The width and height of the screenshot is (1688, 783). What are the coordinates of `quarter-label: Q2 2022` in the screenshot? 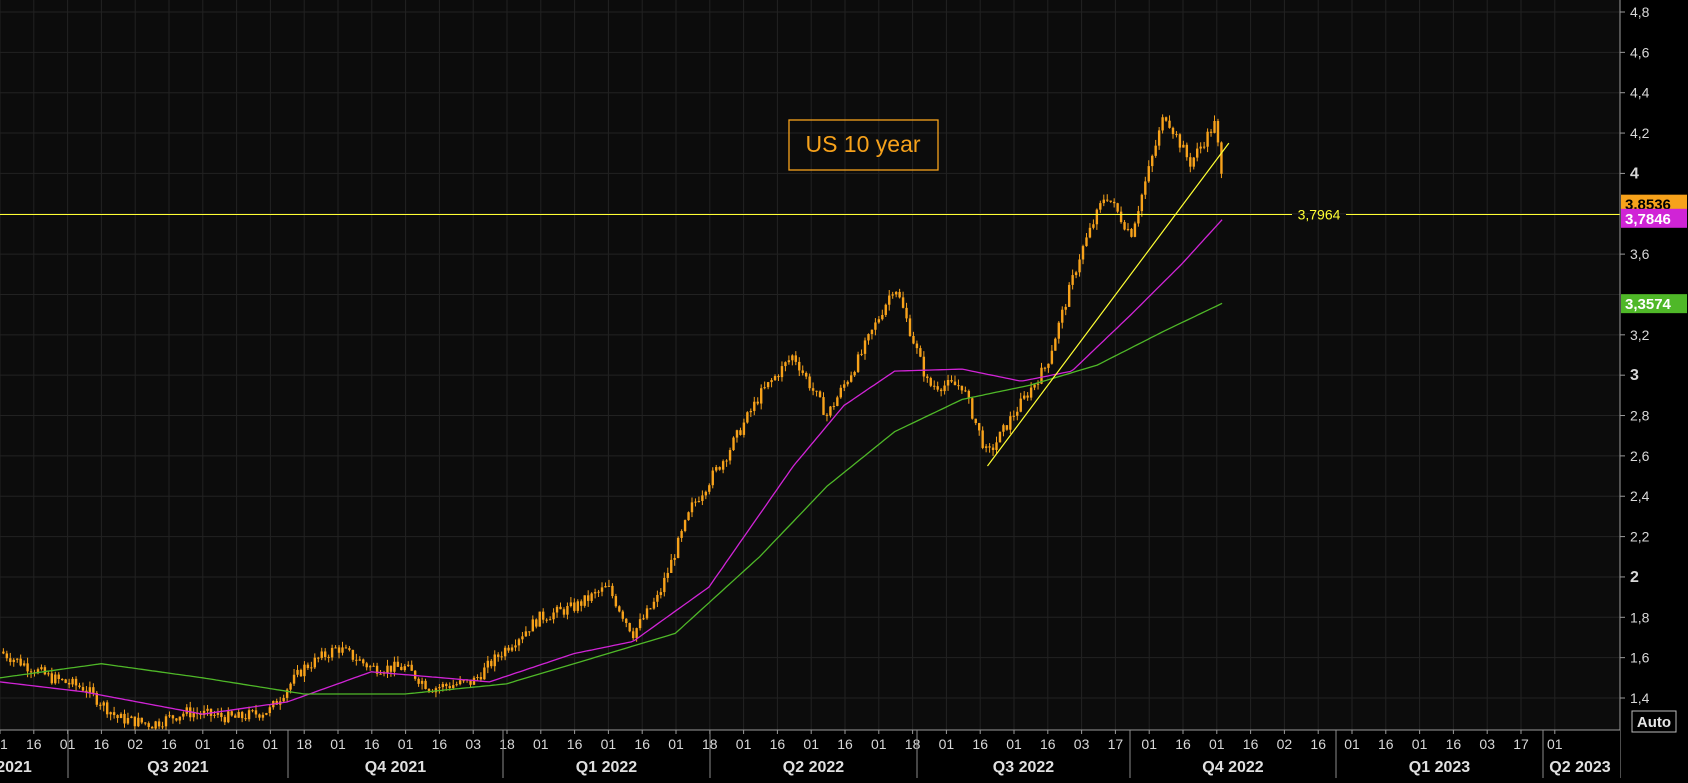 It's located at (813, 767).